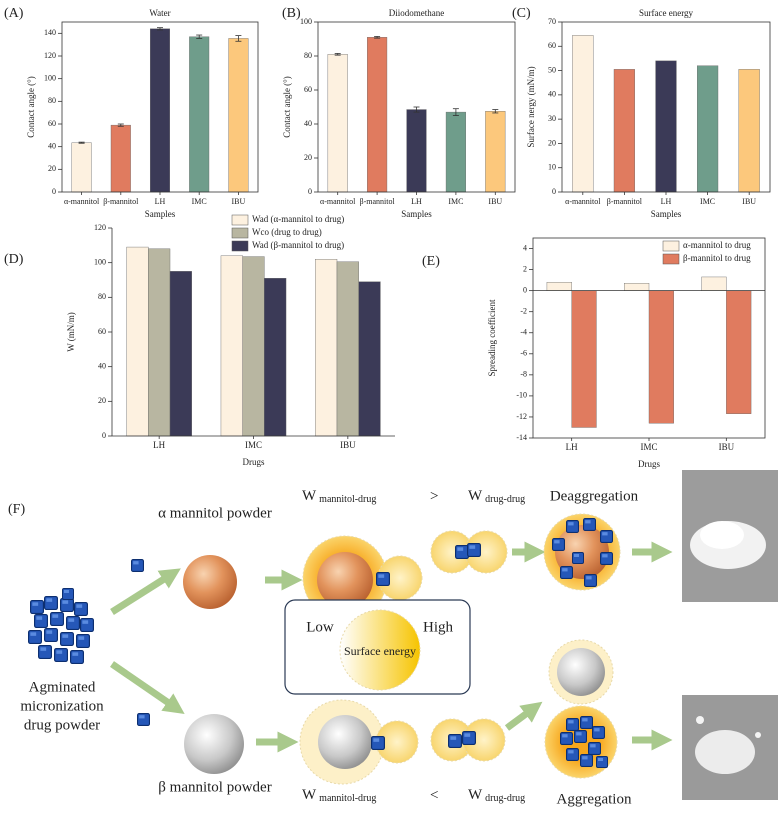  What do you see at coordinates (160, 214) in the screenshot?
I see `x-axis-label: Samples` at bounding box center [160, 214].